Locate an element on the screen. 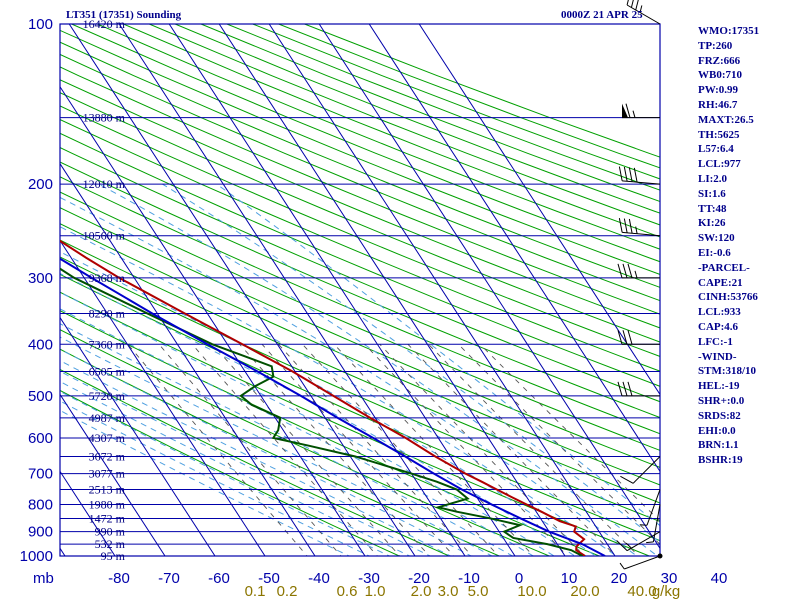 This screenshot has width=800, height=600. index-item: EI:-0.6 is located at coordinates (714, 252).